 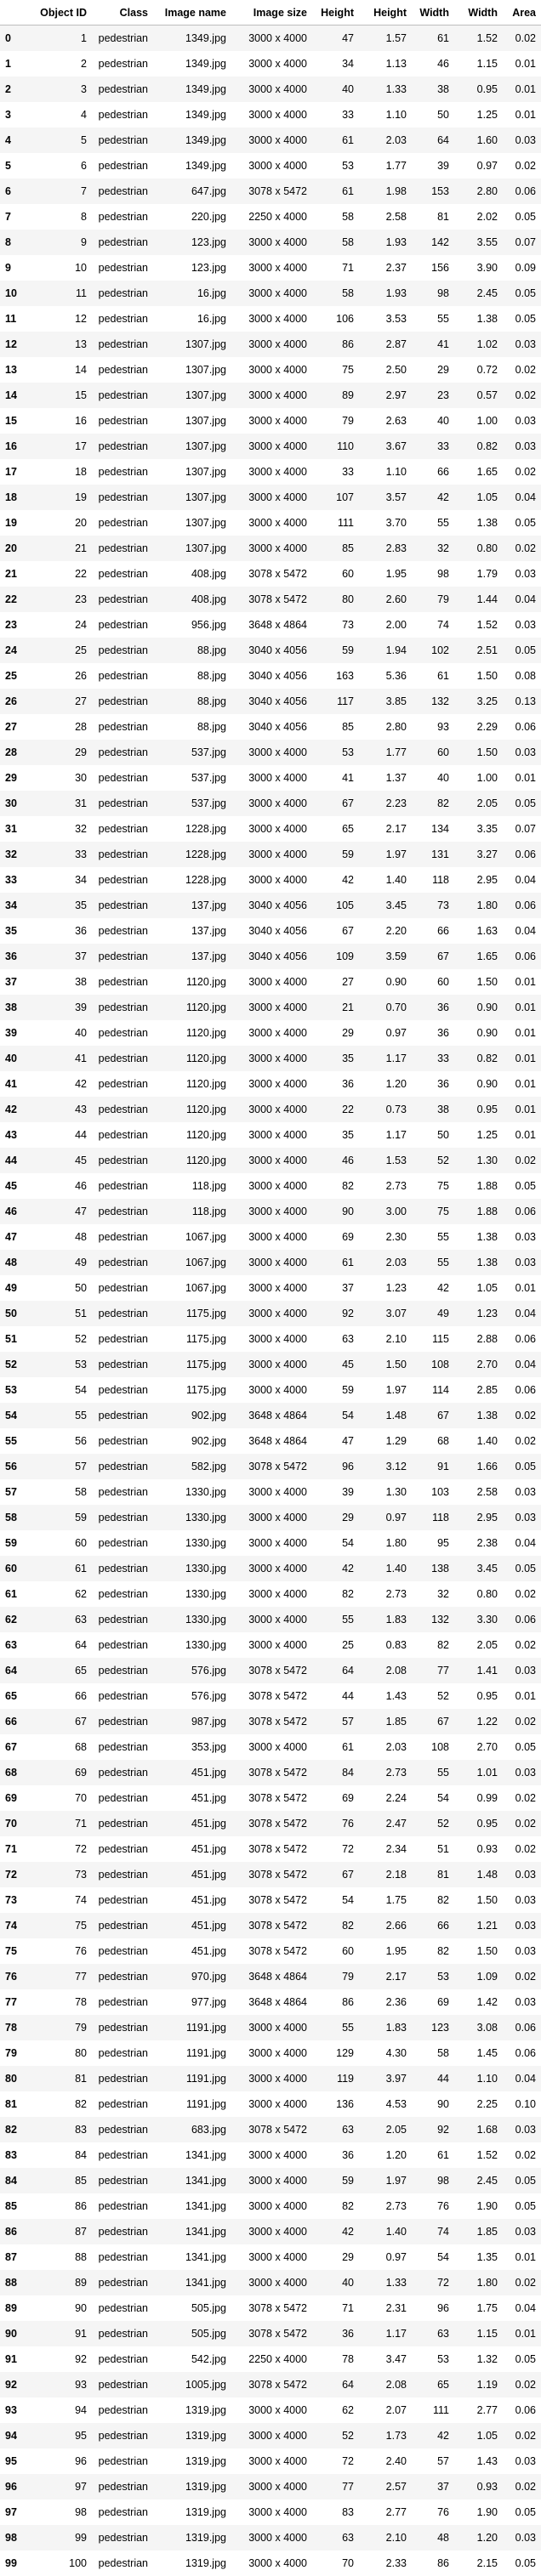 I want to click on cell-width-pct: 1.19, so click(x=478, y=2384).